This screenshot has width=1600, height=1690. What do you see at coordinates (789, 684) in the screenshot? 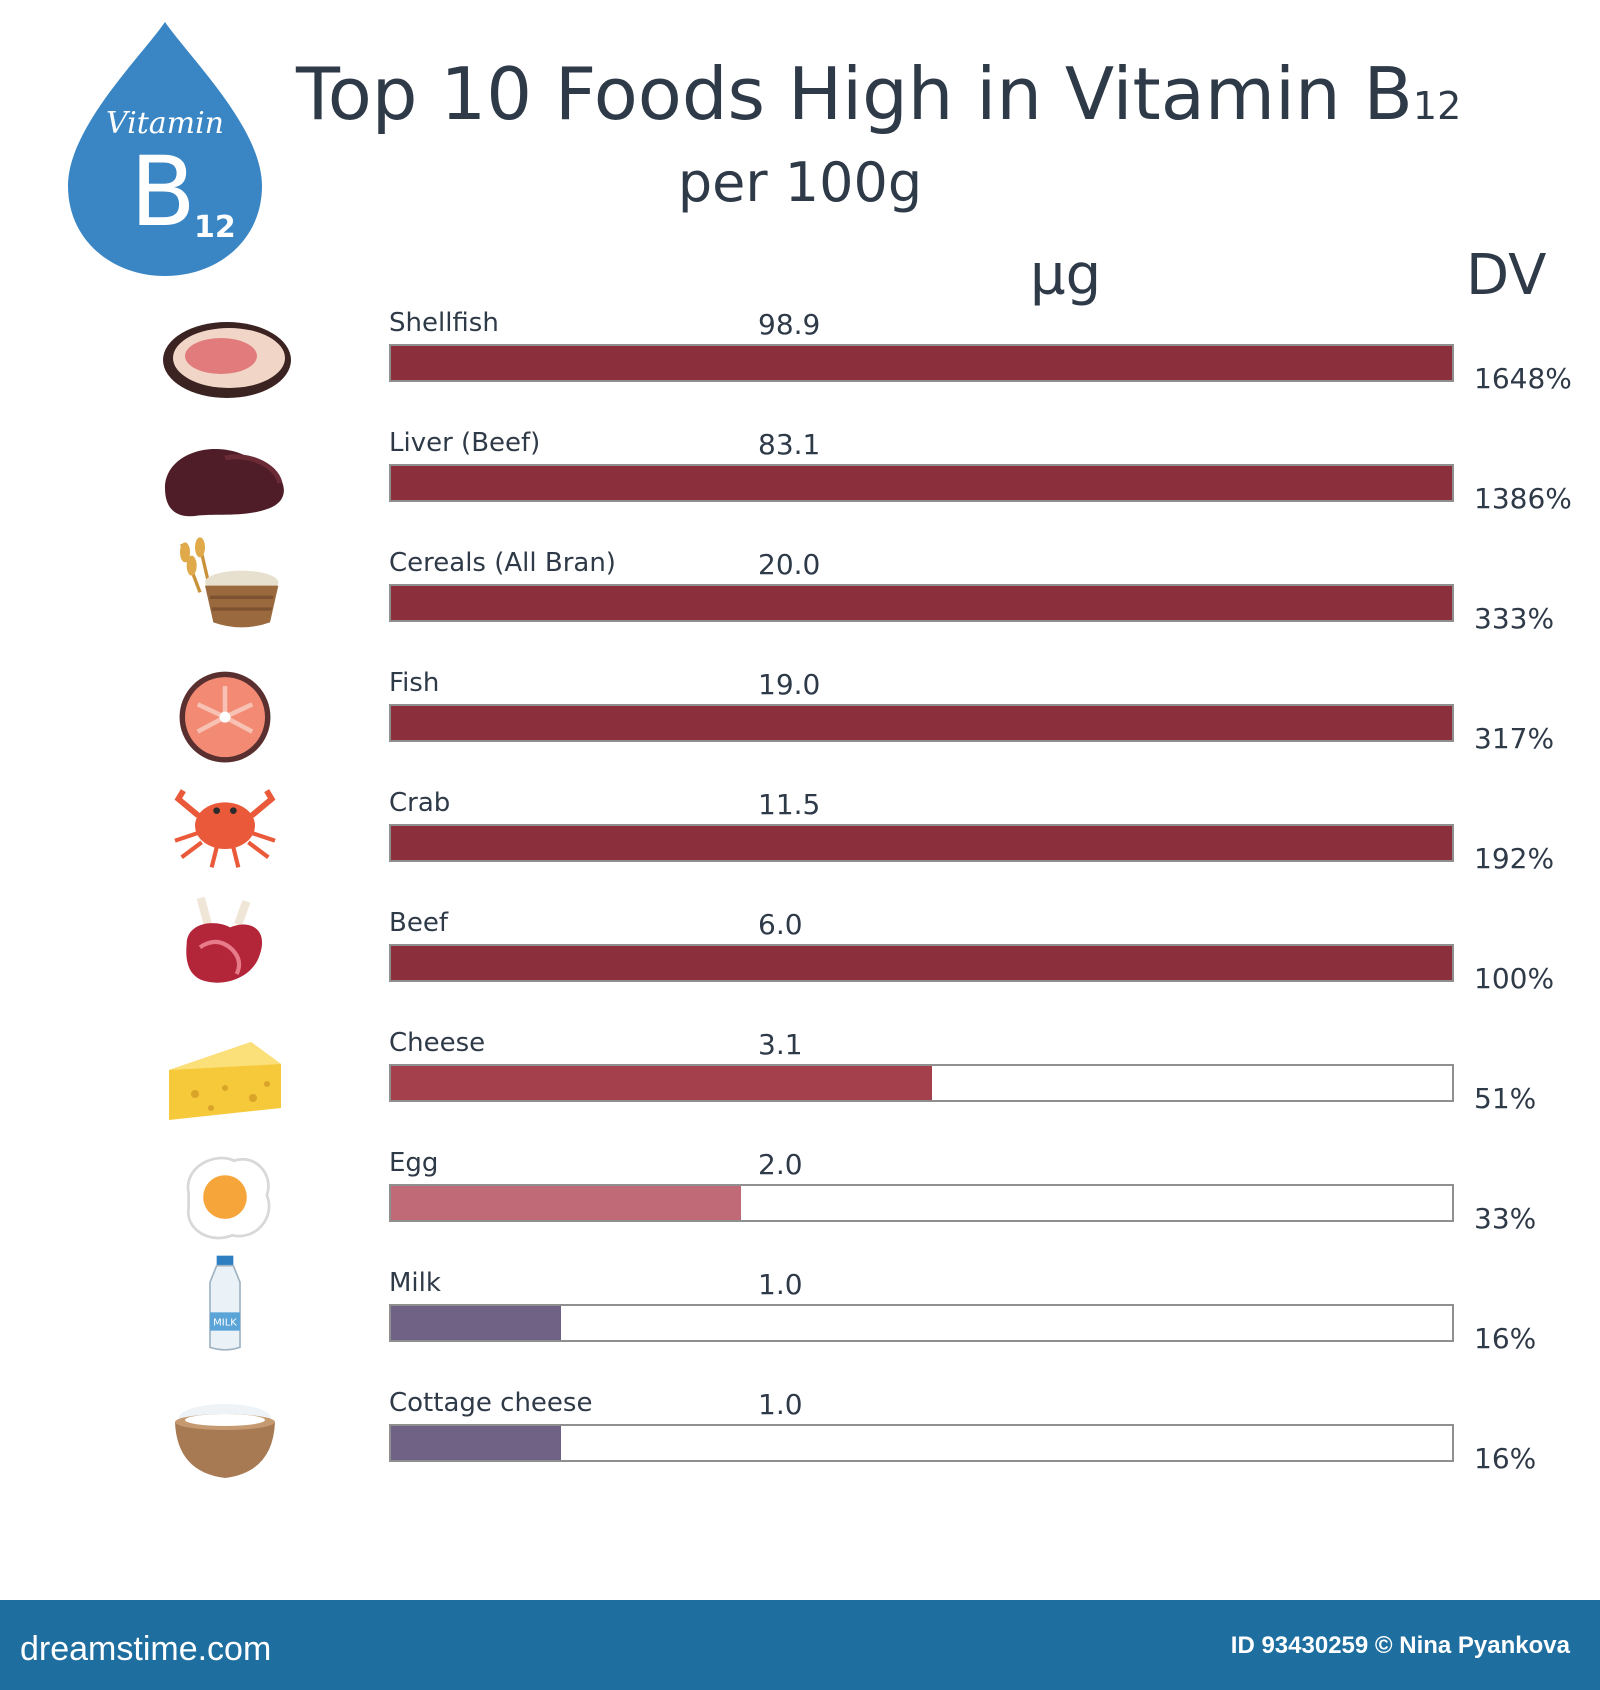
I see `ug-value-label: 19.0` at bounding box center [789, 684].